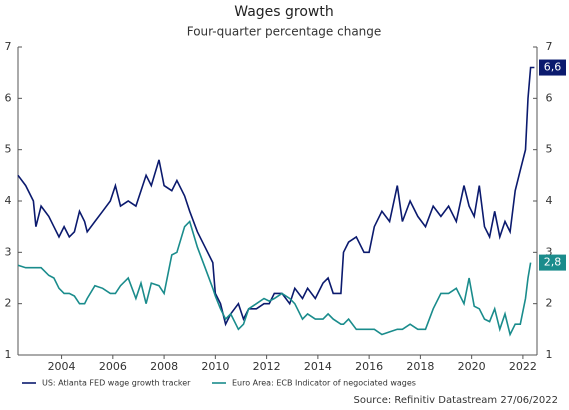  I want to click on y-tick-label: 5, so click(8, 149).